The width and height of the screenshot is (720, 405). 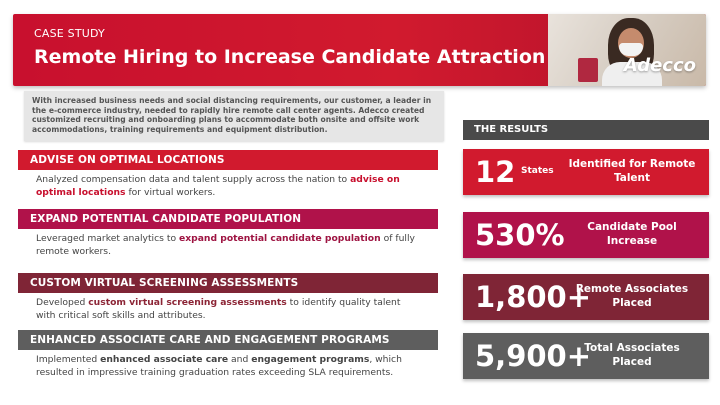 What do you see at coordinates (495, 172) in the screenshot?
I see `stat-value: 12` at bounding box center [495, 172].